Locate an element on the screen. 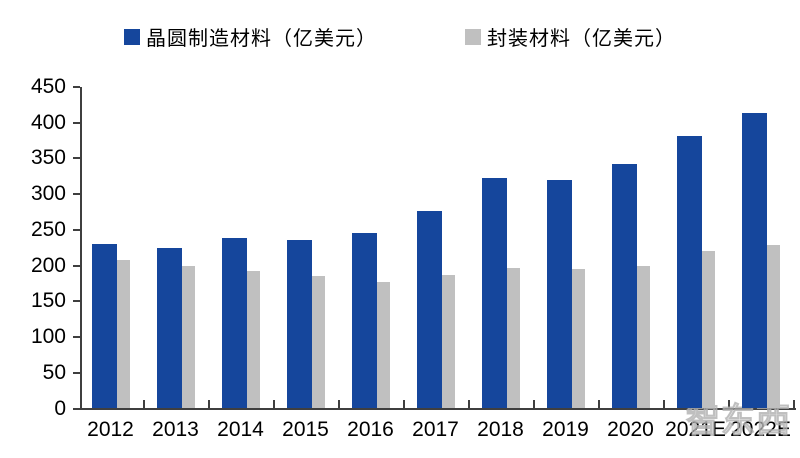  x-axis-category-label: 2017 is located at coordinates (435, 429).